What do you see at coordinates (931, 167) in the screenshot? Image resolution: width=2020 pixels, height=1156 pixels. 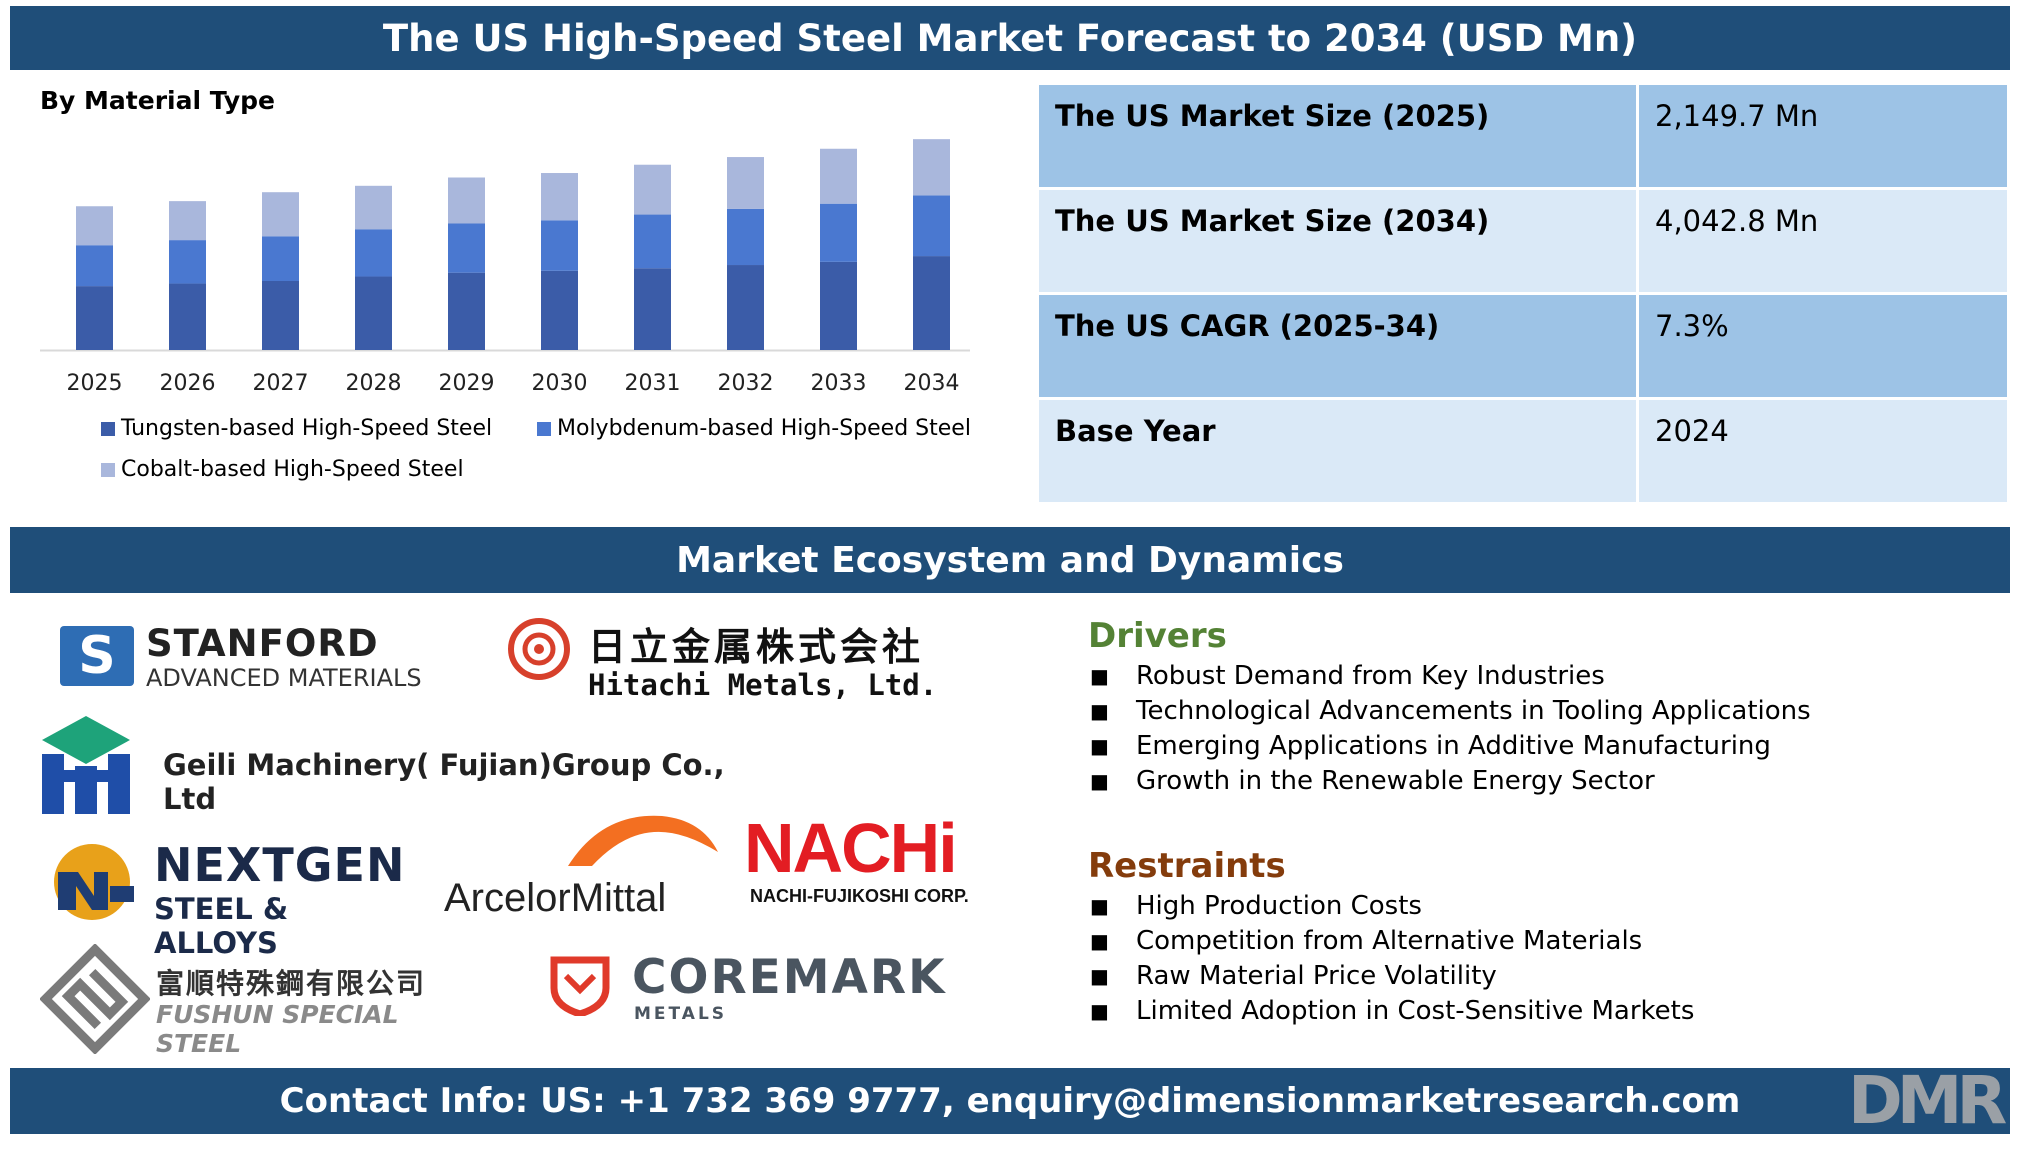 I see `bar-segment-2-2034` at bounding box center [931, 167].